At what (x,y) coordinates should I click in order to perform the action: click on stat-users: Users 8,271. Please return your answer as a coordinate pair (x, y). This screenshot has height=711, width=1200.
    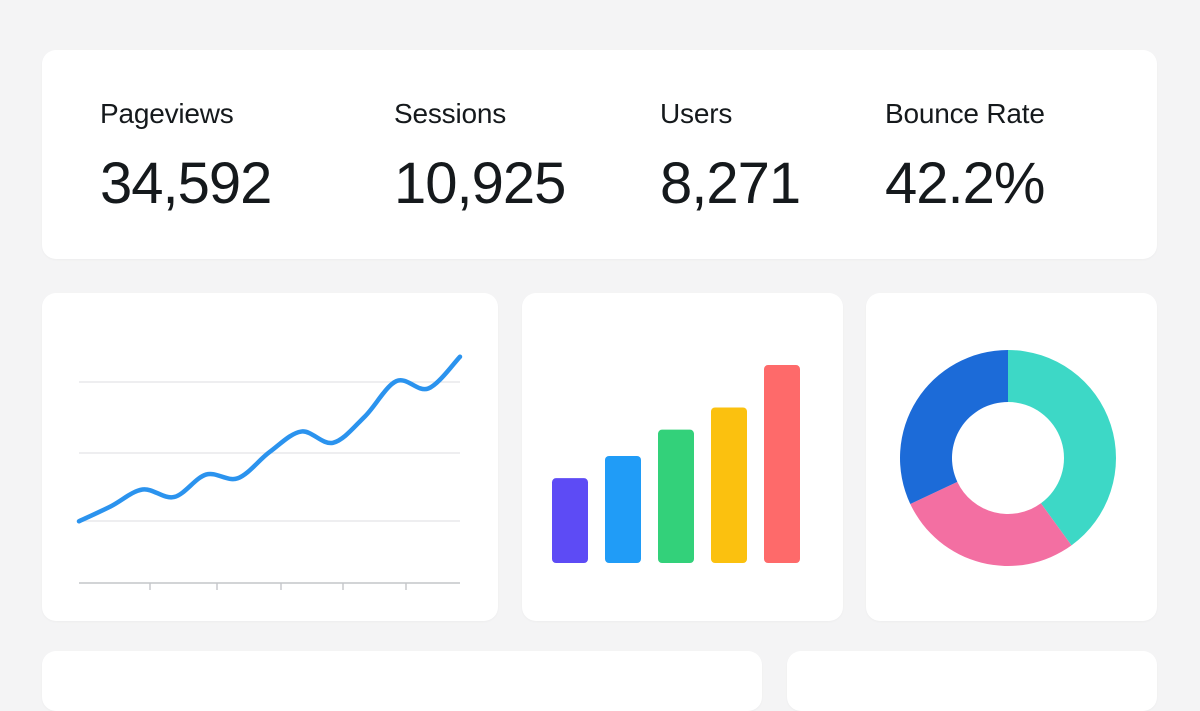
    Looking at the image, I should click on (730, 157).